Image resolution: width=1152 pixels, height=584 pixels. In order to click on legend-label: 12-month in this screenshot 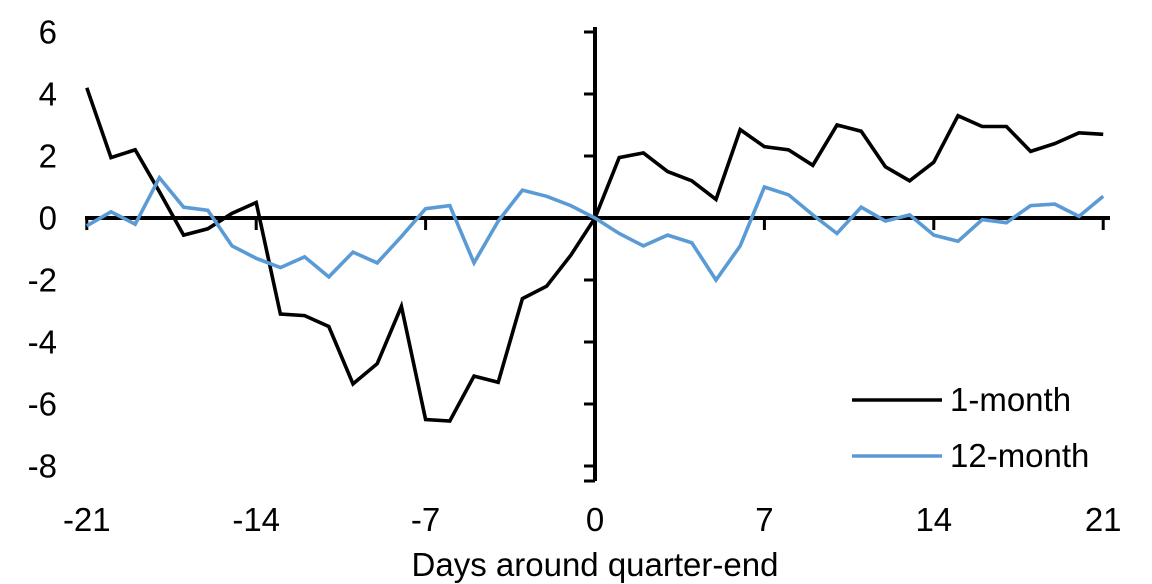, I will do `click(1019, 455)`.